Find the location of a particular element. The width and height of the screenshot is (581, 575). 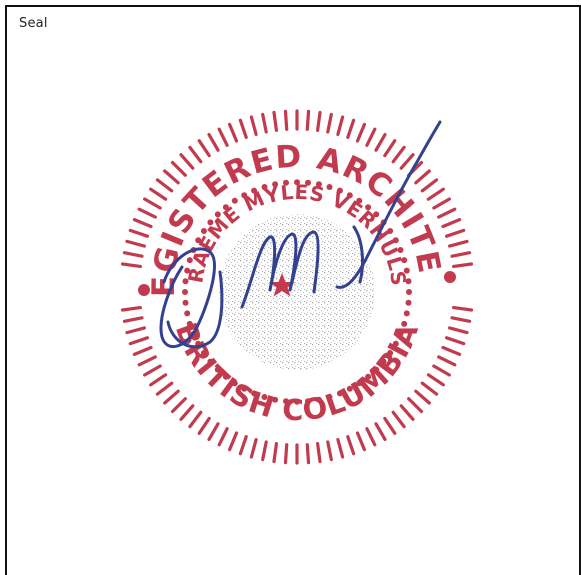

section-label: Seal is located at coordinates (33, 23).